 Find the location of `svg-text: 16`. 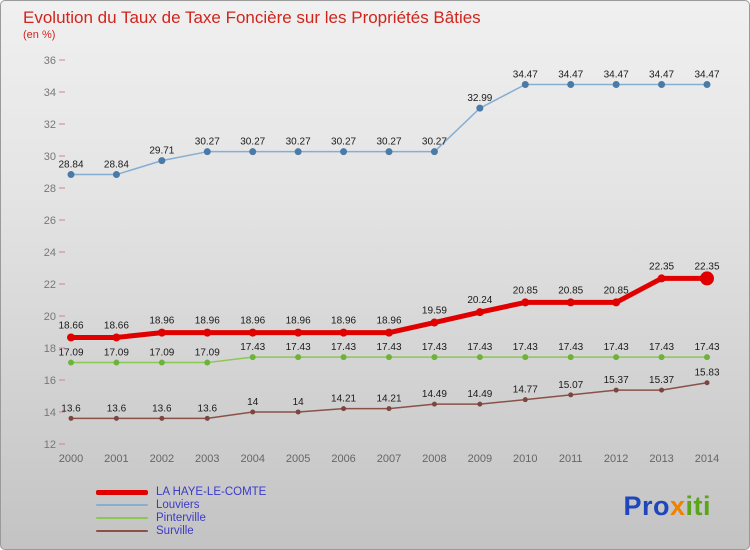

svg-text: 16 is located at coordinates (50, 381).